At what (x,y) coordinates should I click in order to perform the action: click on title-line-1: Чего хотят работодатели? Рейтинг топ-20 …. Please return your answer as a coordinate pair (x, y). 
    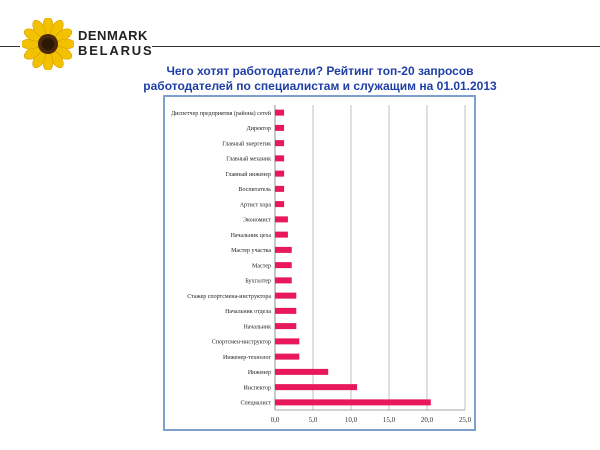
    Looking at the image, I should click on (320, 71).